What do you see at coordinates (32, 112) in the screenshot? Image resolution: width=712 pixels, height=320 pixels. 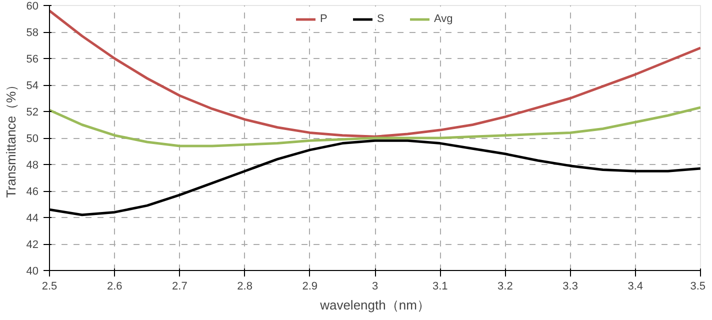 I see `y-tick-label: 52` at bounding box center [32, 112].